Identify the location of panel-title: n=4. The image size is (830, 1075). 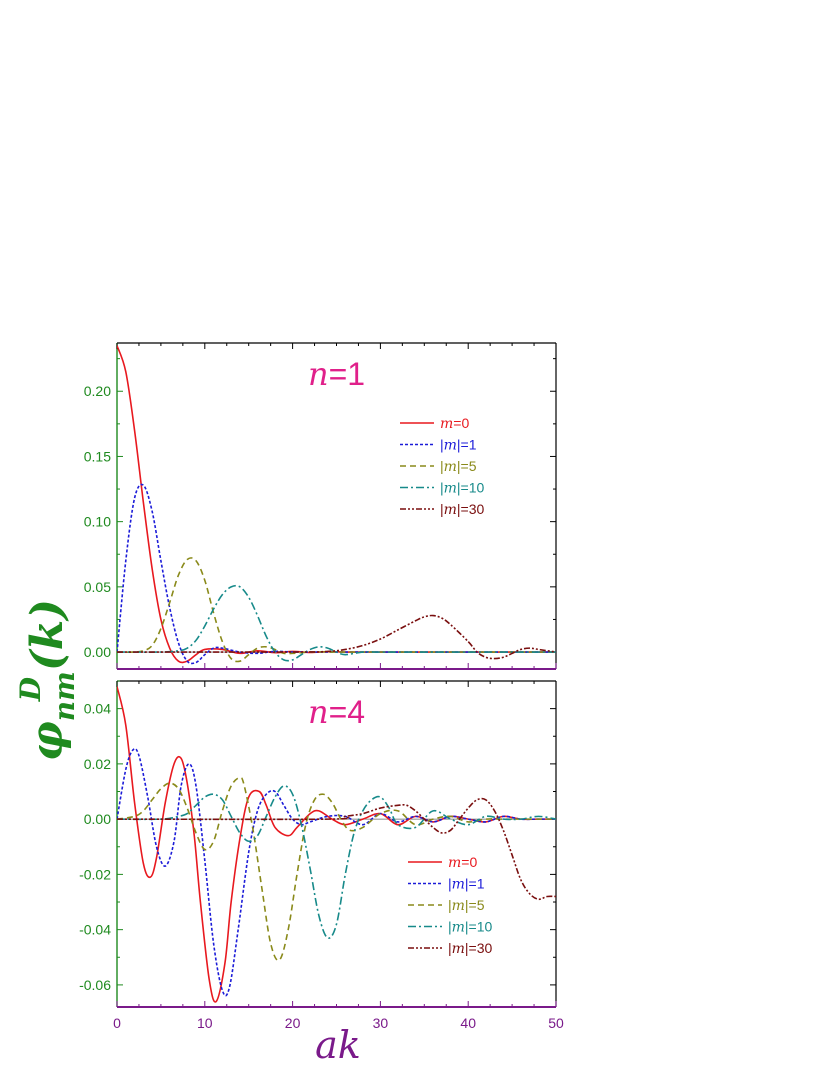
(336, 712).